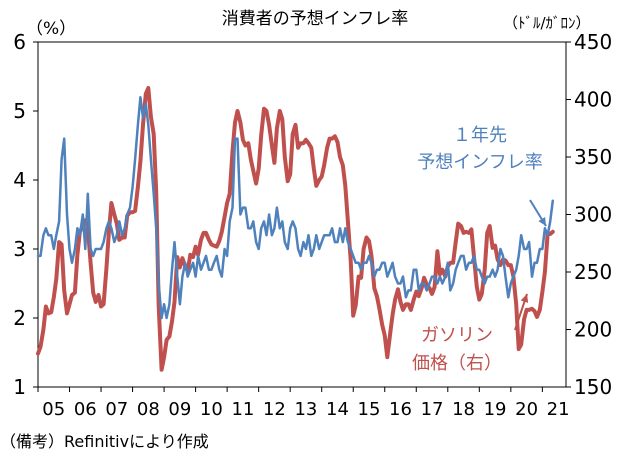 The image size is (624, 454). Describe the element at coordinates (480, 135) in the screenshot. I see `inflation-label-line-1: １年先` at that location.